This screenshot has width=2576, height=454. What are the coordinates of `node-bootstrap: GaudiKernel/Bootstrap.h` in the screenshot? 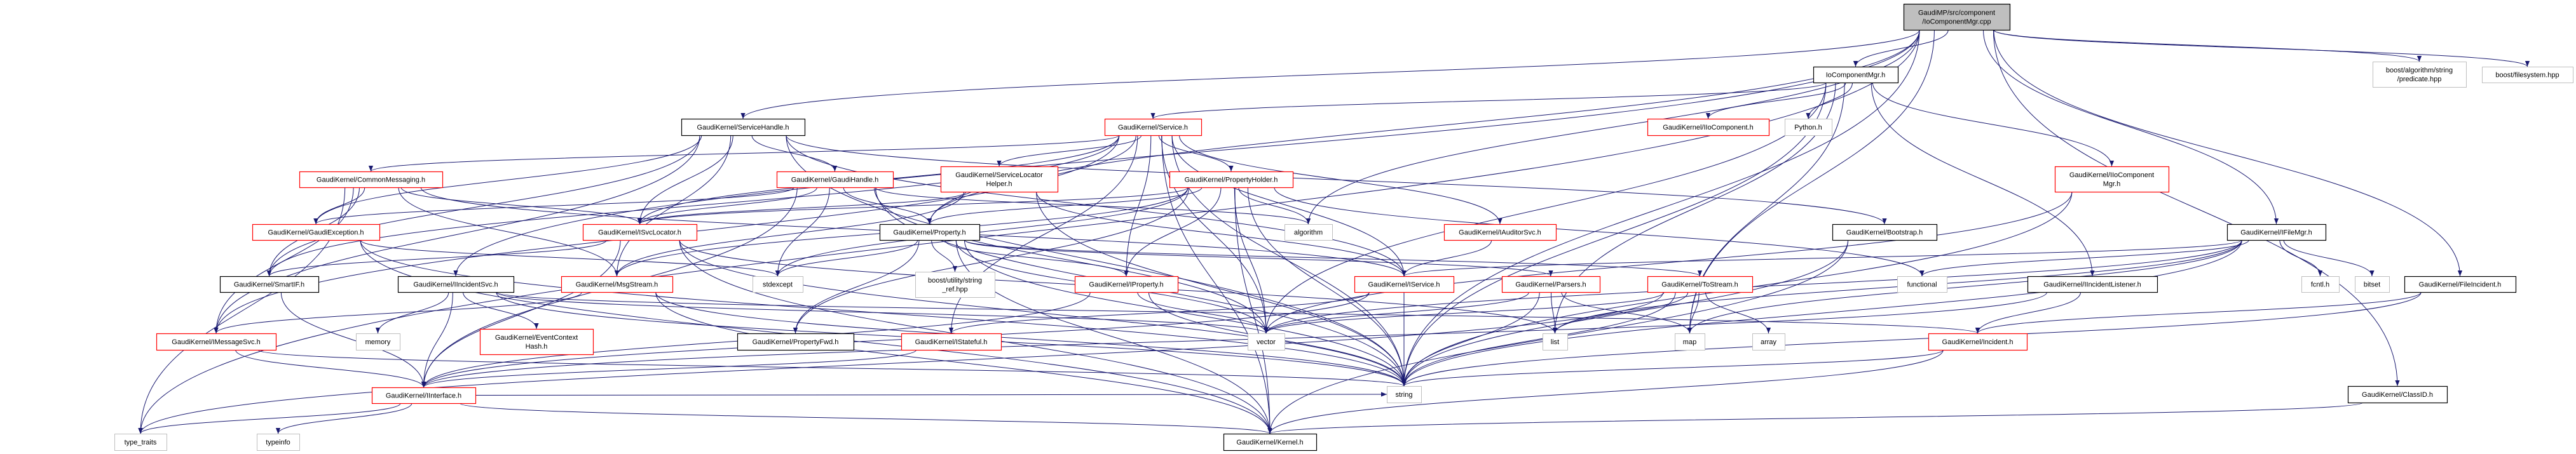 It's located at (1885, 232).